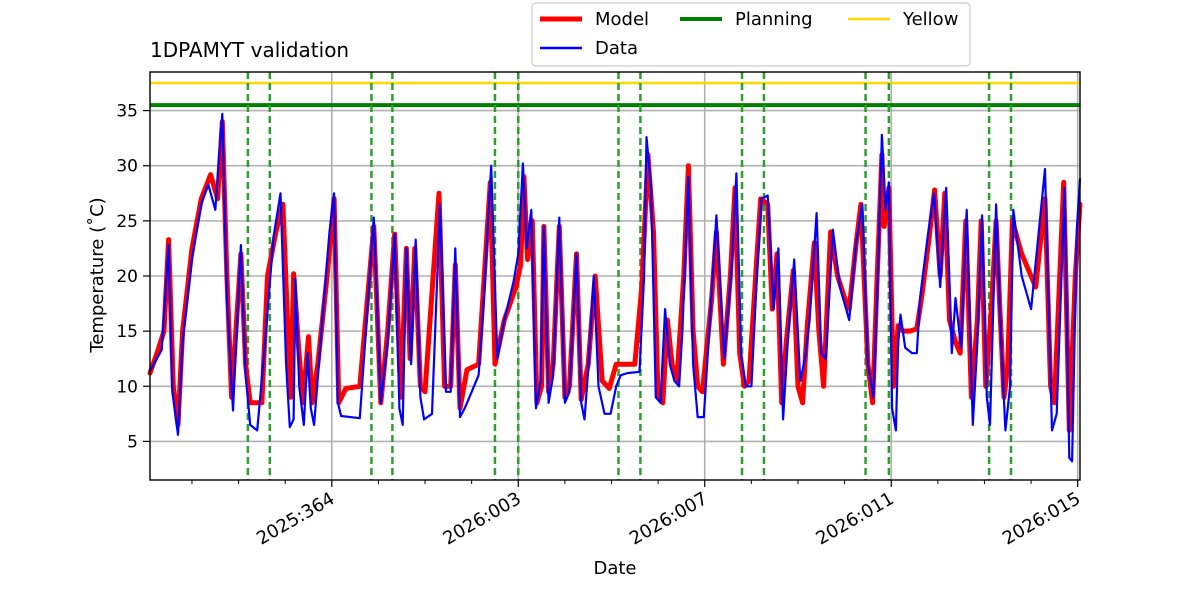 Image resolution: width=1200 pixels, height=600 pixels. What do you see at coordinates (614, 568) in the screenshot?
I see `x-axis-label: Date` at bounding box center [614, 568].